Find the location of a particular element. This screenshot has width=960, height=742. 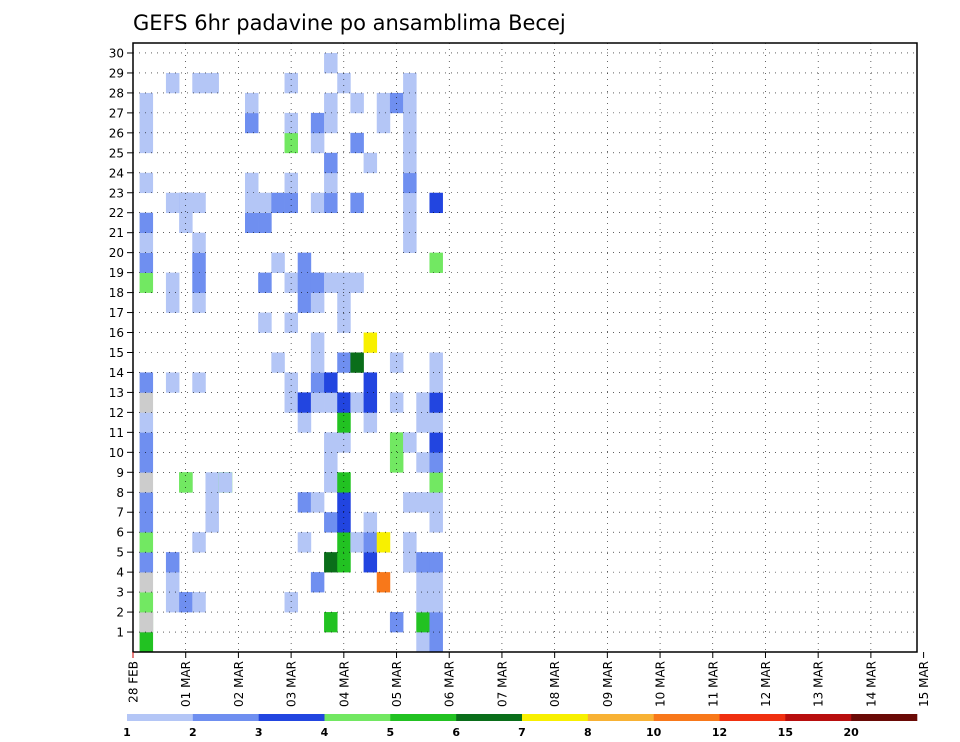

x-tick-label: 08 MAR is located at coordinates (555, 684).